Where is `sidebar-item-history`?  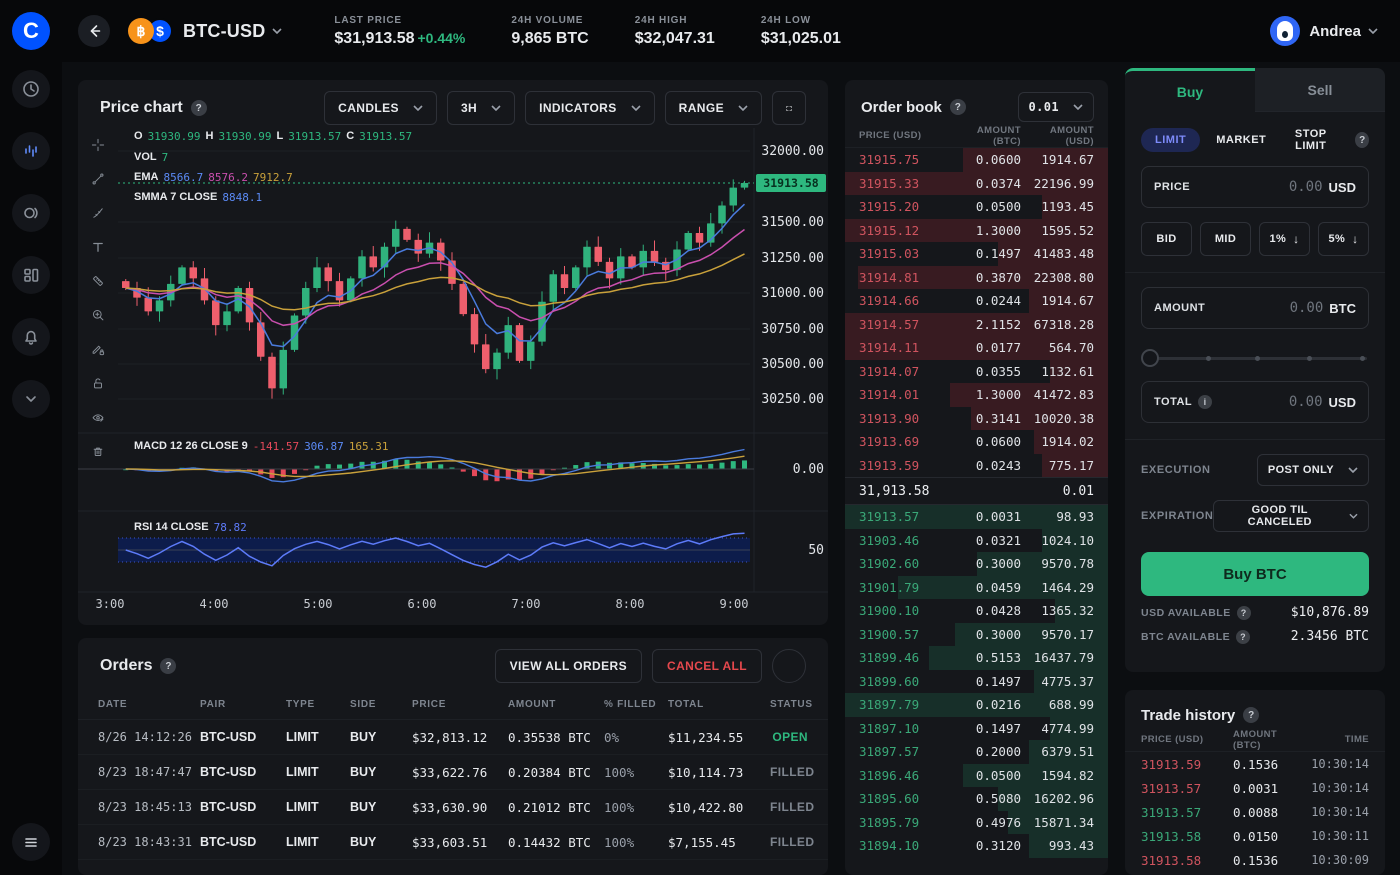 sidebar-item-history is located at coordinates (31, 89).